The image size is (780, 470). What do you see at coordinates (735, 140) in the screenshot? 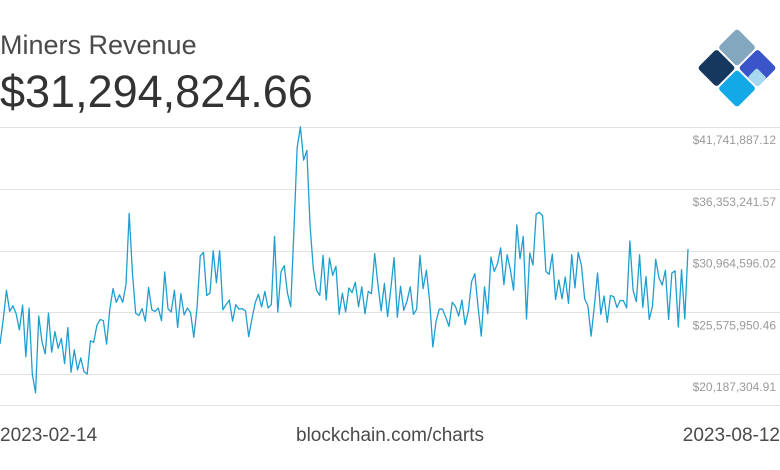
I see `y-tick-label: $41,741,887.12` at bounding box center [735, 140].